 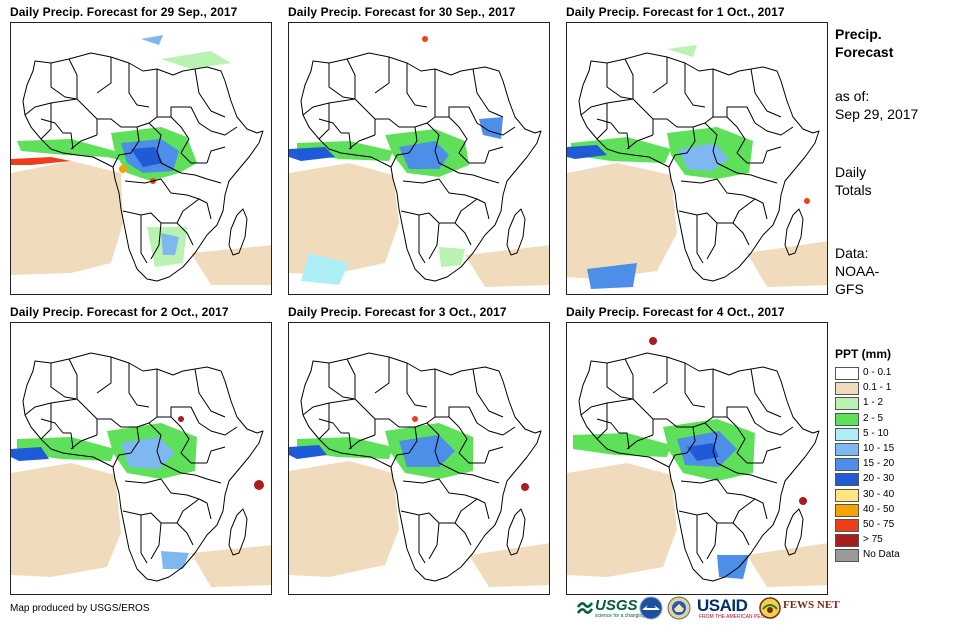 What do you see at coordinates (852, 253) in the screenshot?
I see `data-label: Data:` at bounding box center [852, 253].